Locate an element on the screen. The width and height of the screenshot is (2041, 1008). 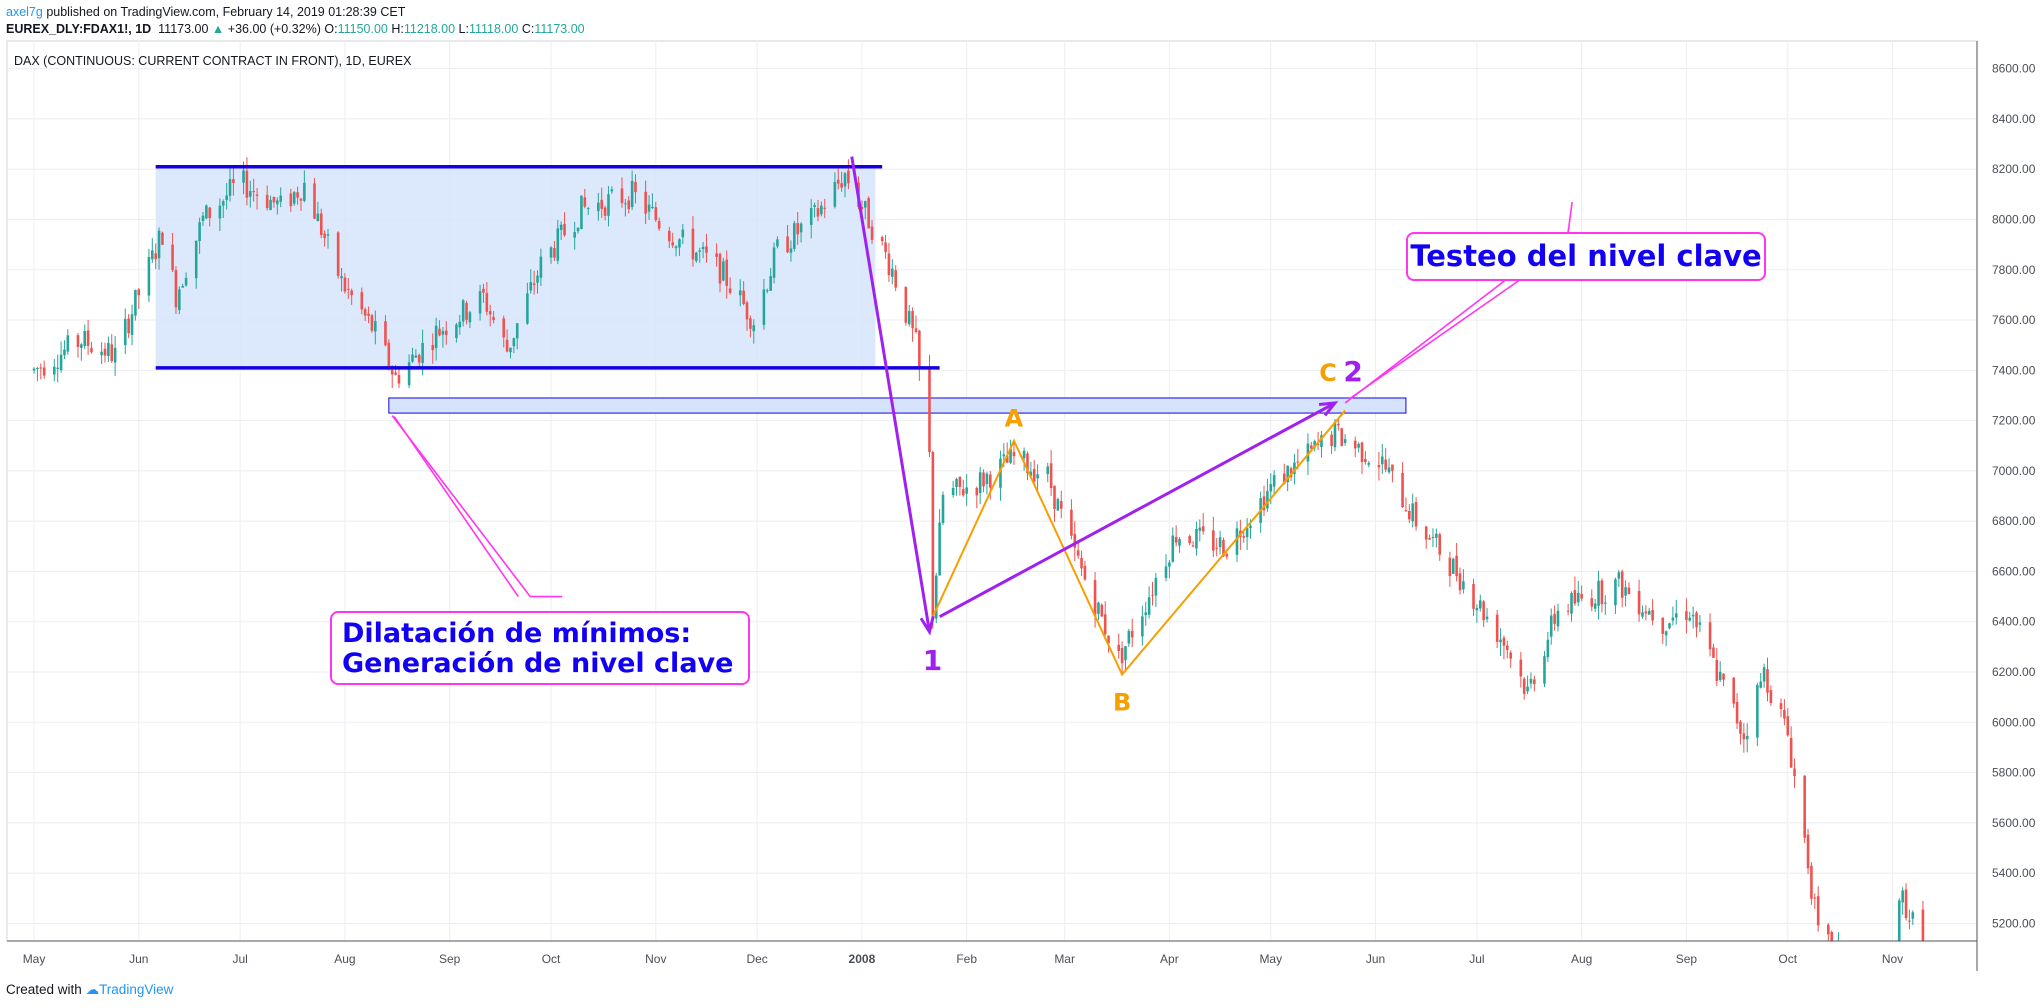
y-tick-label: 5600.00 is located at coordinates (2014, 823).